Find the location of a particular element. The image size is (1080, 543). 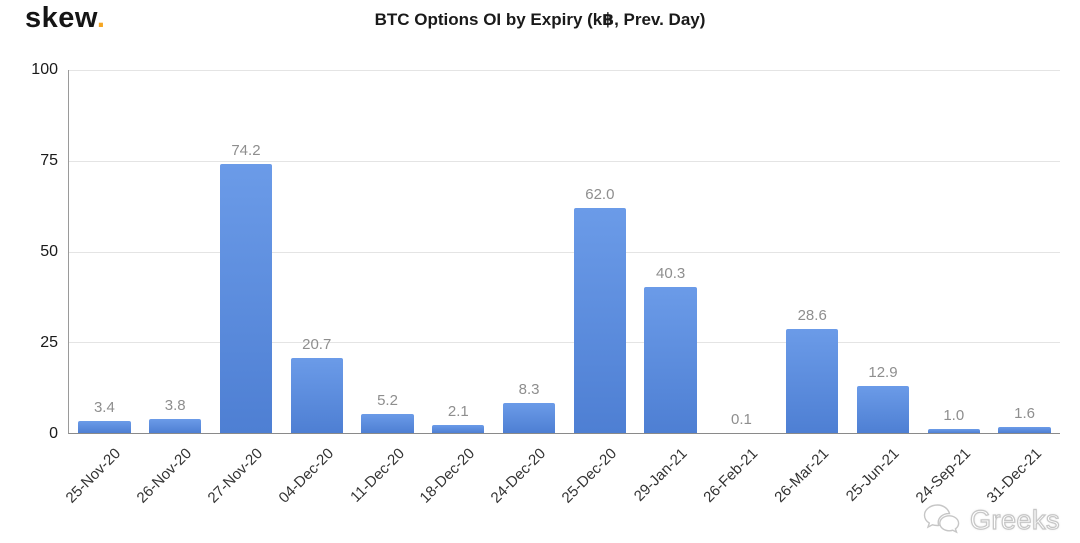

watermark: Greeks is located at coordinates (991, 520).